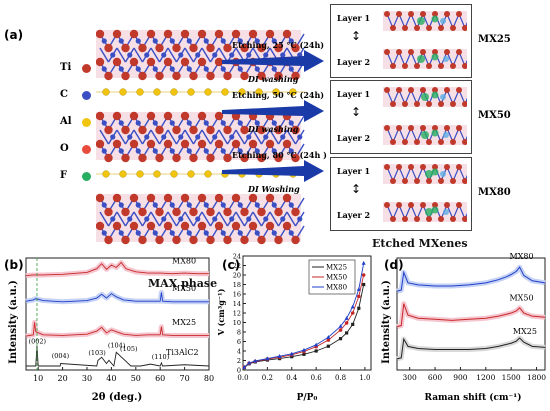 The height and width of the screenshot is (411, 550). I want to click on bet-ytick-label: 4, so click(239, 352).